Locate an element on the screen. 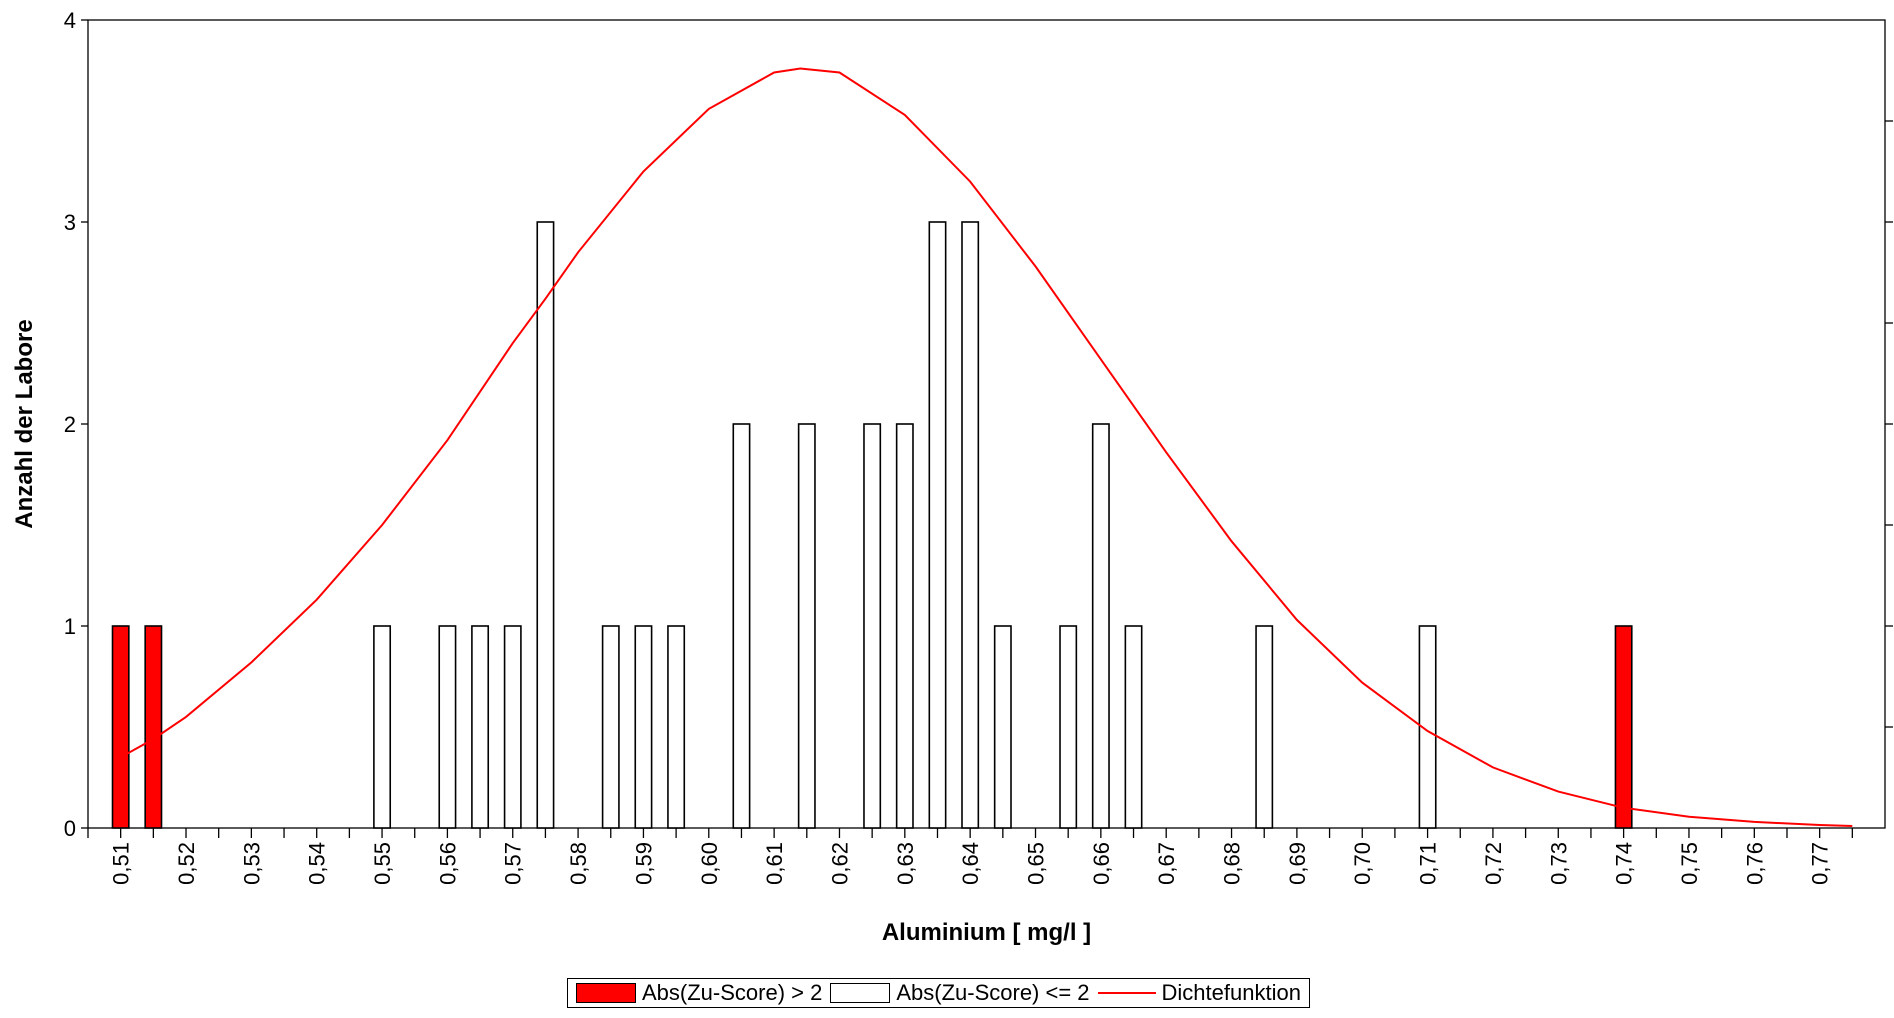  x-tick-label: 0,68 is located at coordinates (1232, 863).